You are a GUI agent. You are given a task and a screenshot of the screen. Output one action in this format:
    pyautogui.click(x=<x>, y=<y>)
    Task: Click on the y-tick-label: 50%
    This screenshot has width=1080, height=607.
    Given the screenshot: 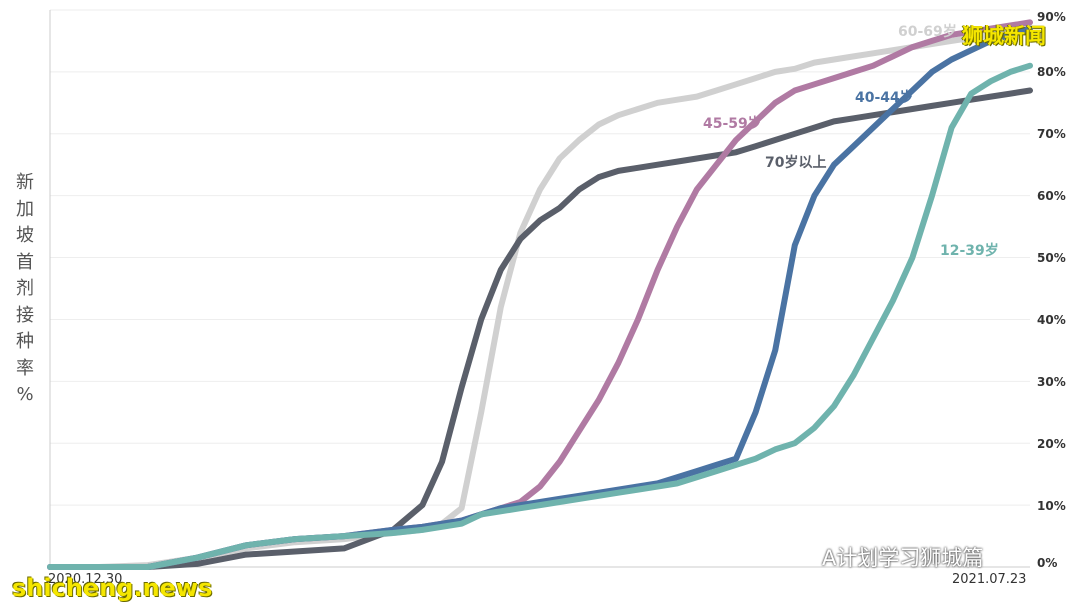 What is the action you would take?
    pyautogui.click(x=1051, y=258)
    